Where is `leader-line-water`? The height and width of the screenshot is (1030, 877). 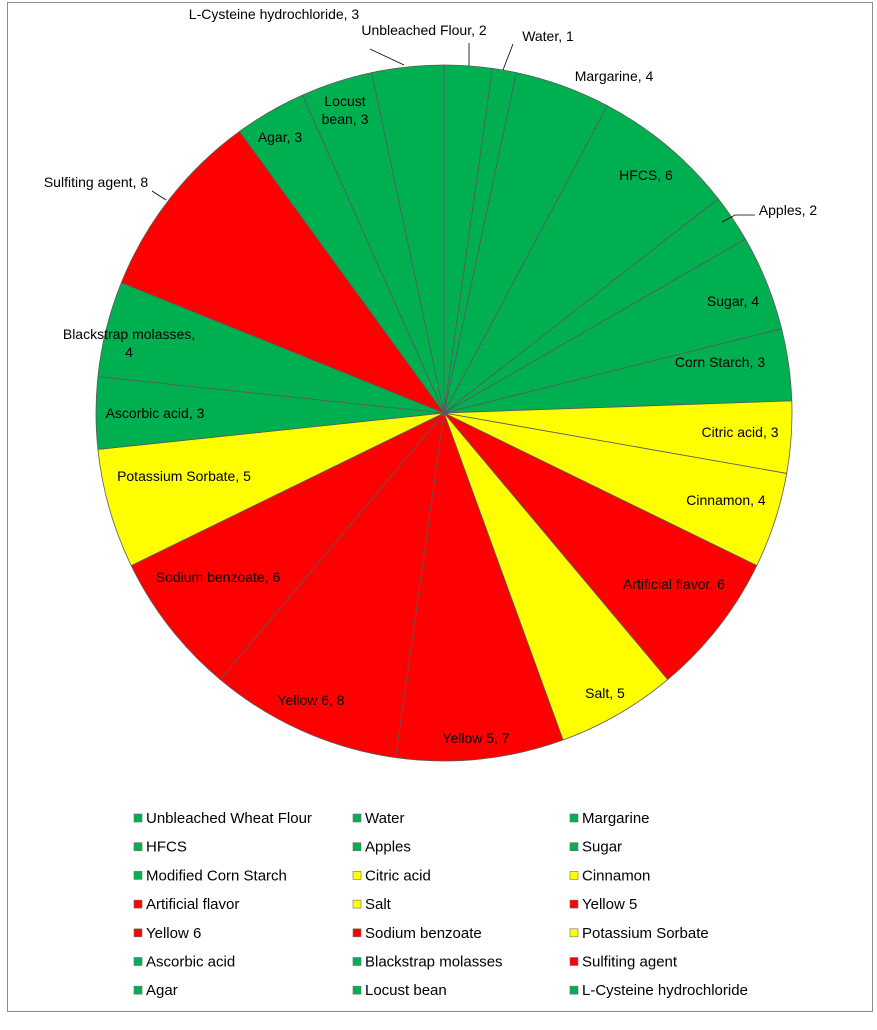
leader-line-water is located at coordinates (508, 57).